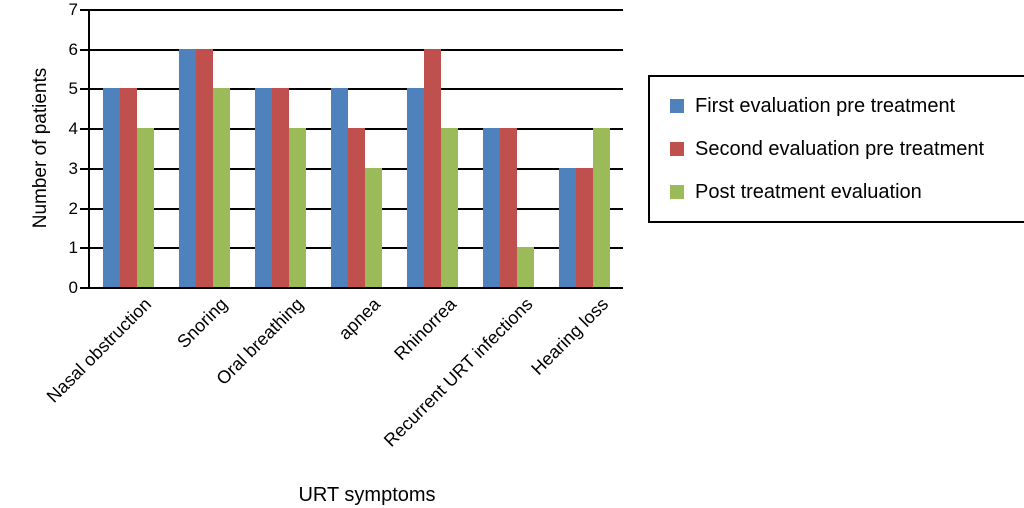  I want to click on y-axis-title: Number of patients, so click(40, 148).